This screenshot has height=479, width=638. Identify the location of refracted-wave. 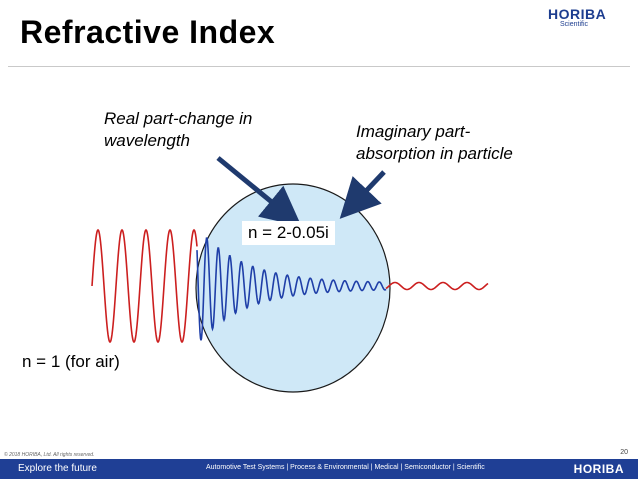
(291, 289).